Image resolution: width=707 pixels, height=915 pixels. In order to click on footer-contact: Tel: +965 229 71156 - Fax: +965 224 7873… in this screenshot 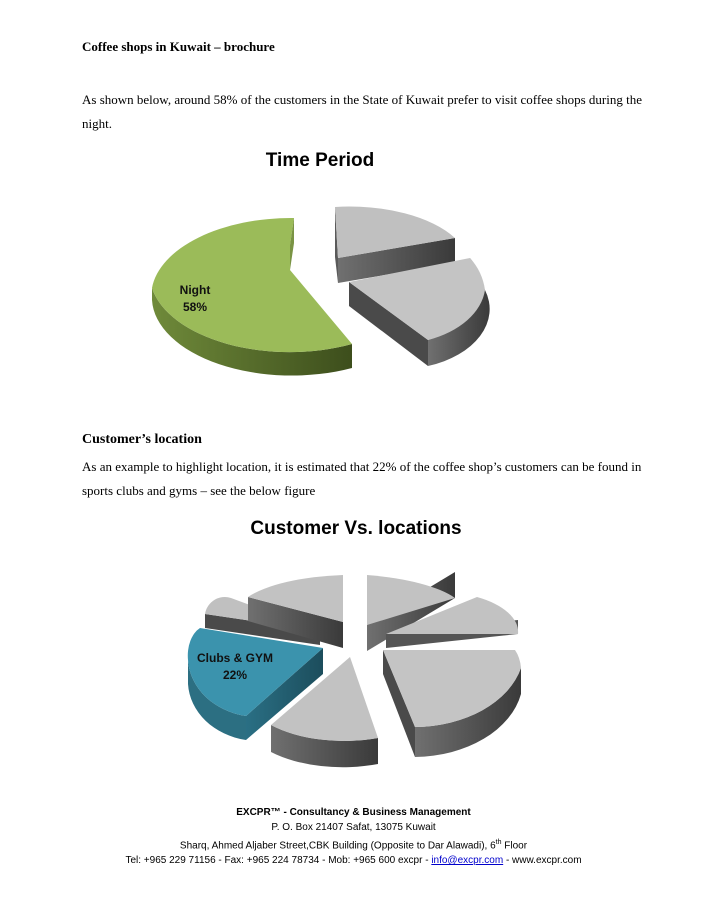, I will do `click(353, 860)`.